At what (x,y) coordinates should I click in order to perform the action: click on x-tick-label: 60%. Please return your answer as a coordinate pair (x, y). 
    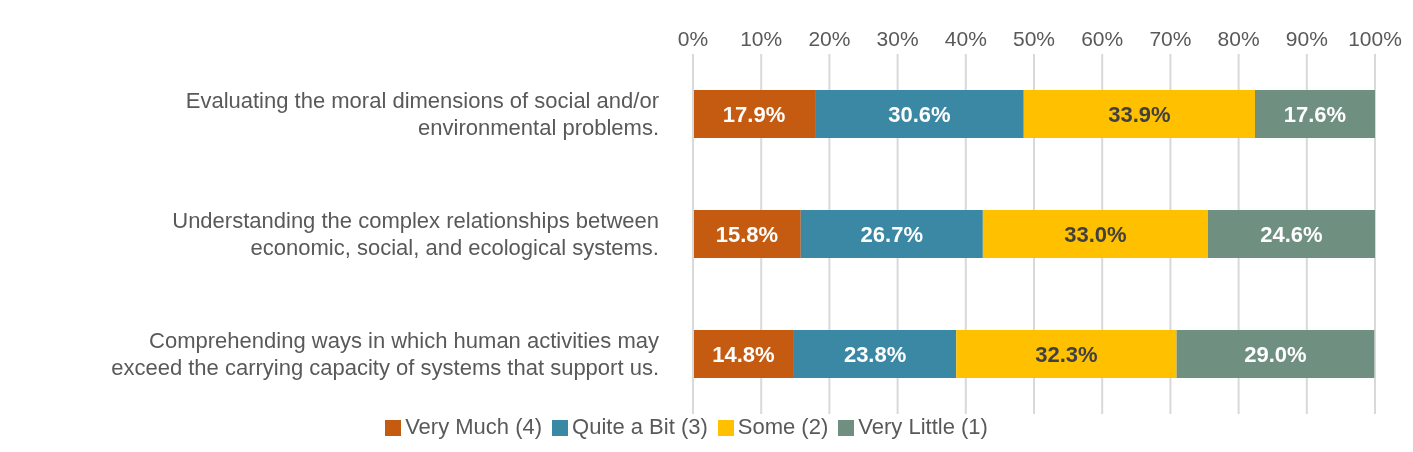
    Looking at the image, I should click on (1102, 38).